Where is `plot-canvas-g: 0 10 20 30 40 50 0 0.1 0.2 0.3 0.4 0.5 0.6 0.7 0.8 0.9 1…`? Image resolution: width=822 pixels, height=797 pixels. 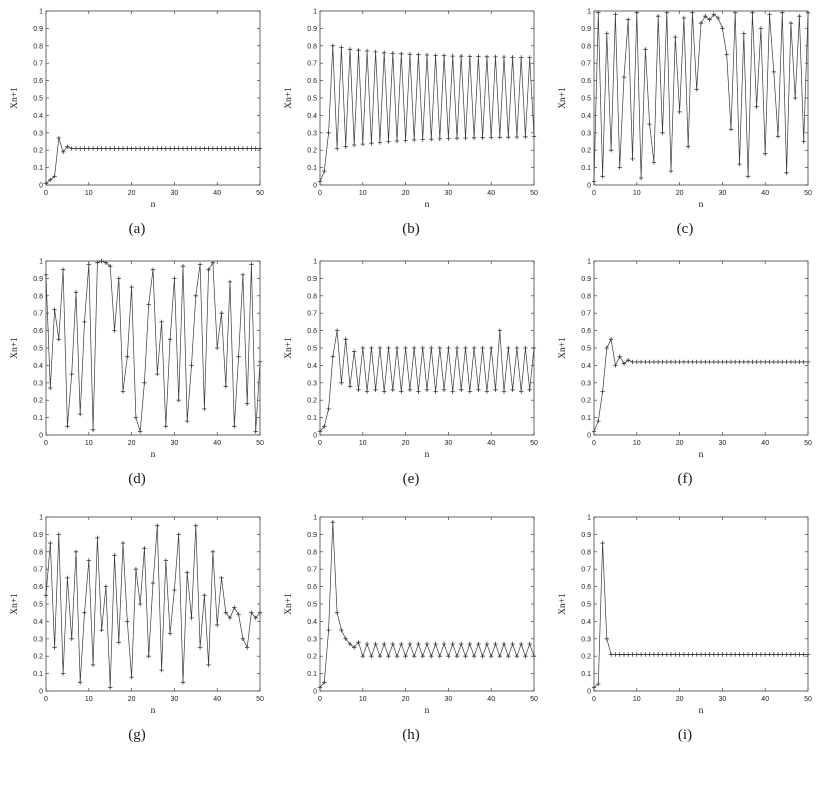 plot-canvas-g: 0 10 20 30 40 50 0 0.1 0.2 0.3 0.4 0.5 0.6 0.7 0.8 0.9 1… is located at coordinates (137, 616).